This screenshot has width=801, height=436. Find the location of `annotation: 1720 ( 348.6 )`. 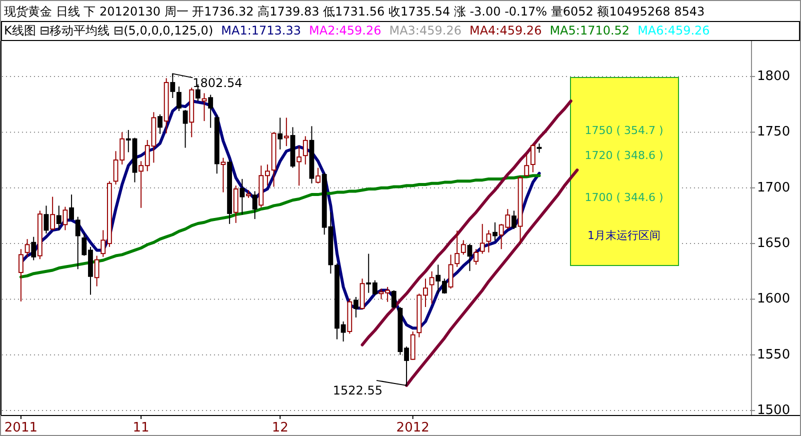

annotation: 1720 ( 348.6 ) is located at coordinates (624, 155).